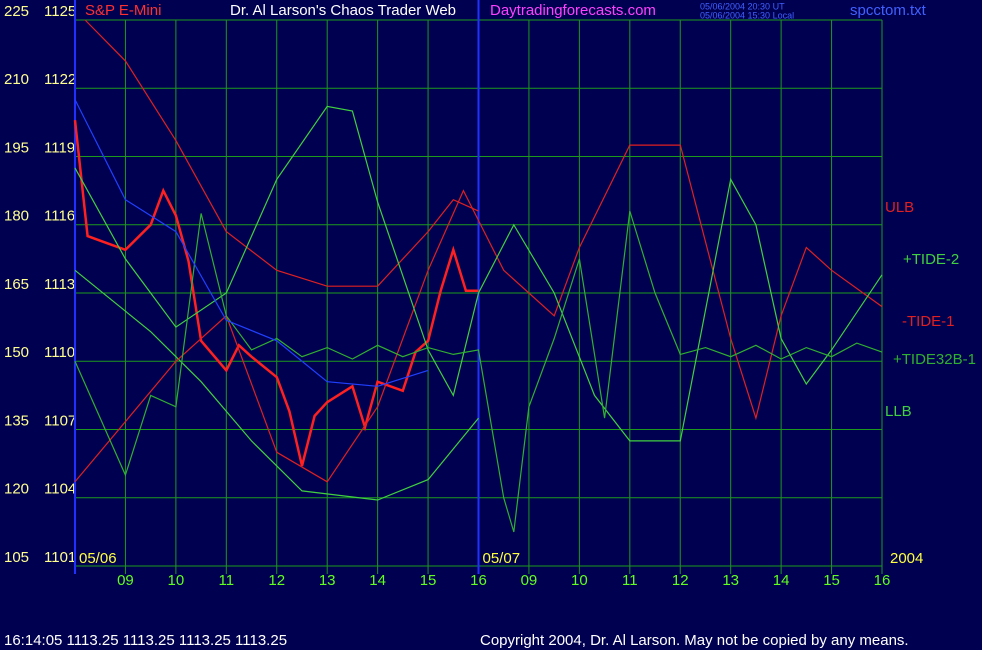 Image resolution: width=982 pixels, height=650 pixels. I want to click on y2-tick-label: 105, so click(16, 557).